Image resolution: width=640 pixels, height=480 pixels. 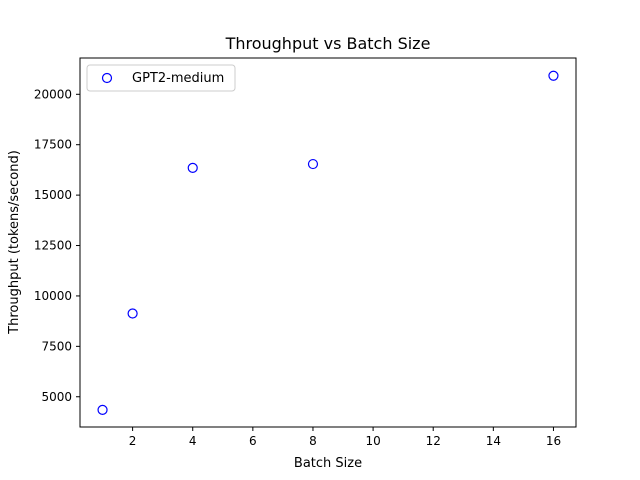 I want to click on legend: GPT2-medium, so click(x=161, y=78).